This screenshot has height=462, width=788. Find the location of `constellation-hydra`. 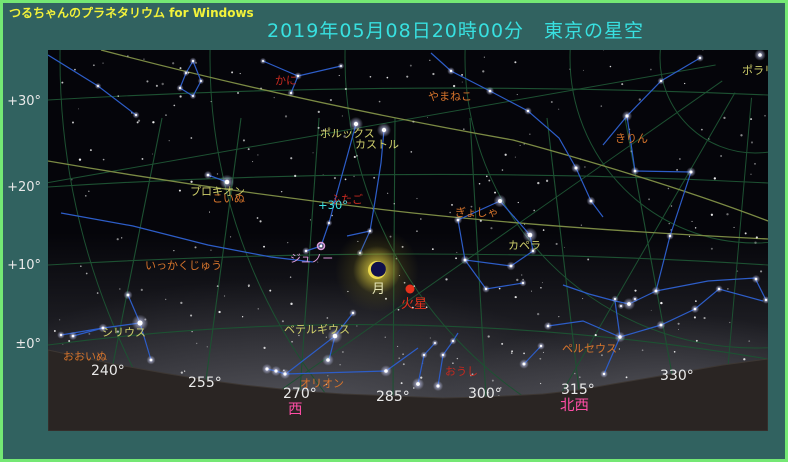

constellation-hydra is located at coordinates (125, 85).